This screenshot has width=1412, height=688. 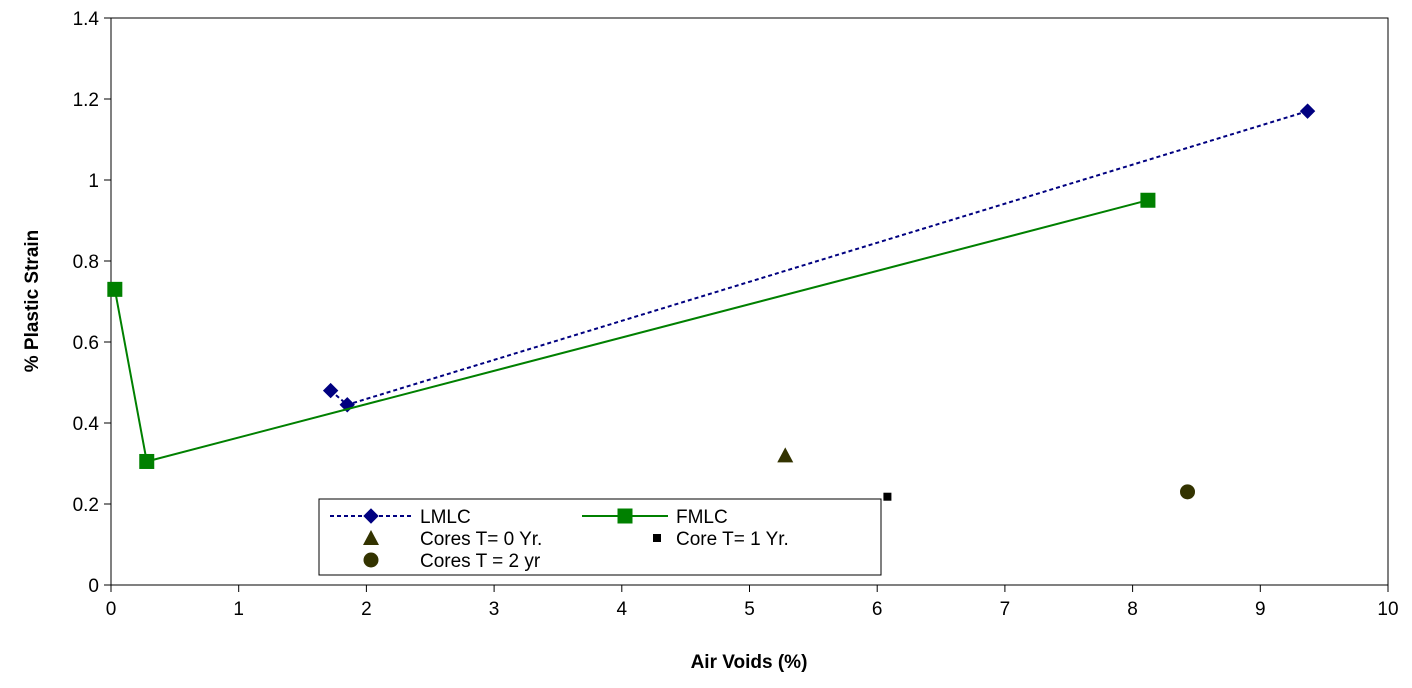 I want to click on x-tick-label: 5, so click(x=749, y=609).